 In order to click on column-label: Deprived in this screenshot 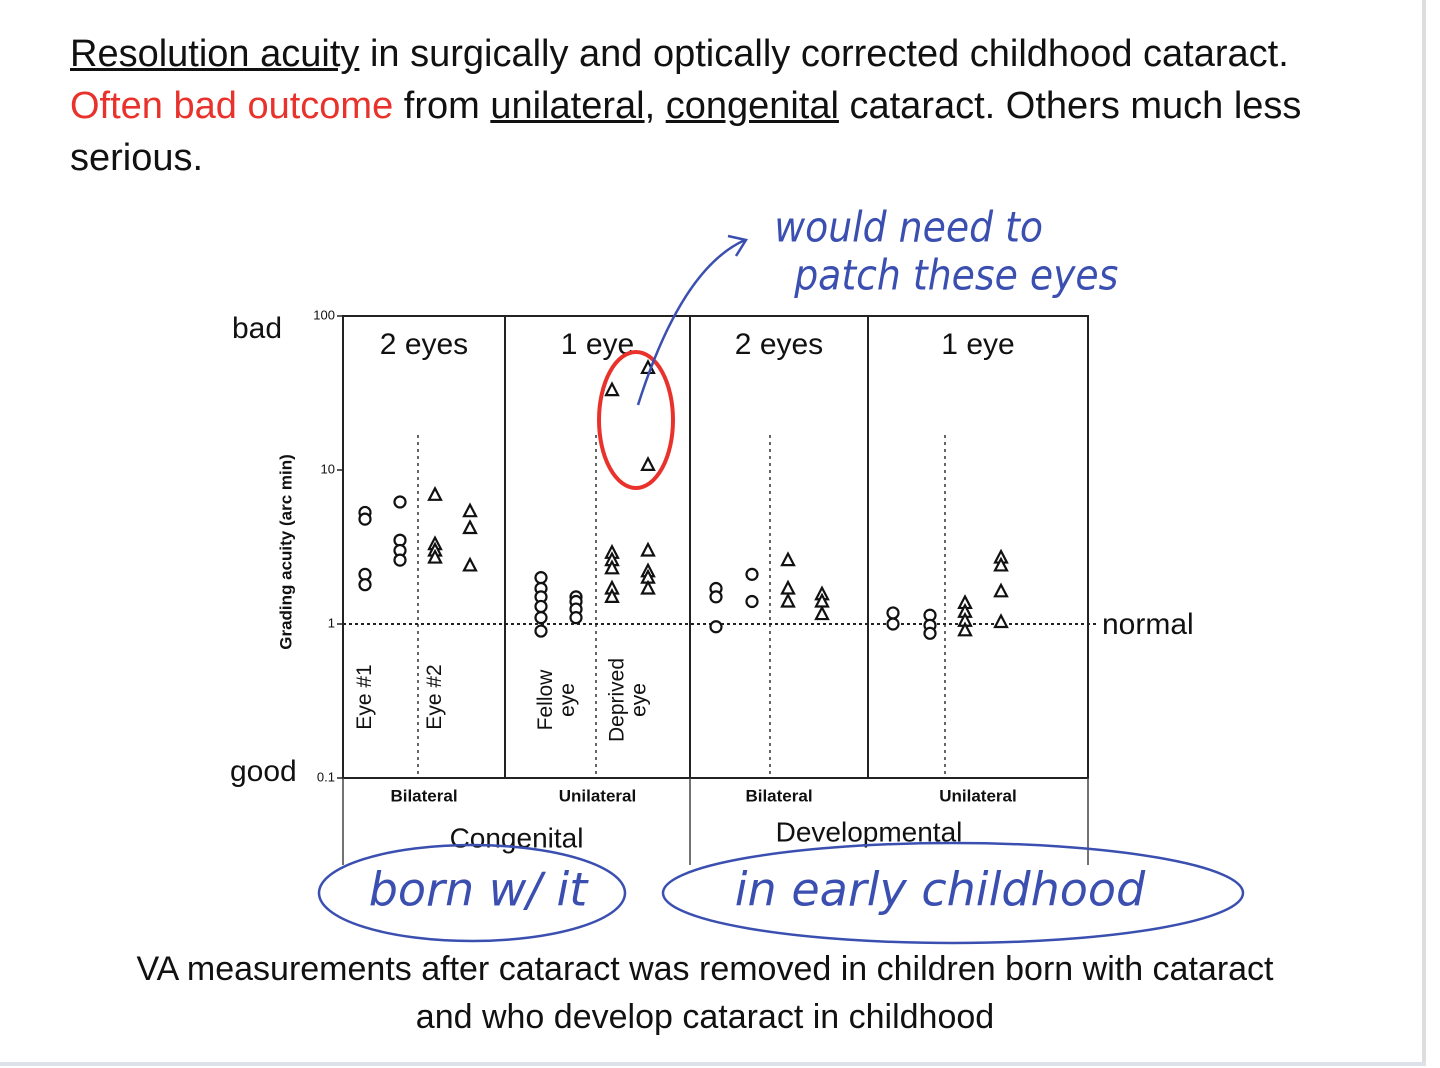, I will do `click(617, 700)`.